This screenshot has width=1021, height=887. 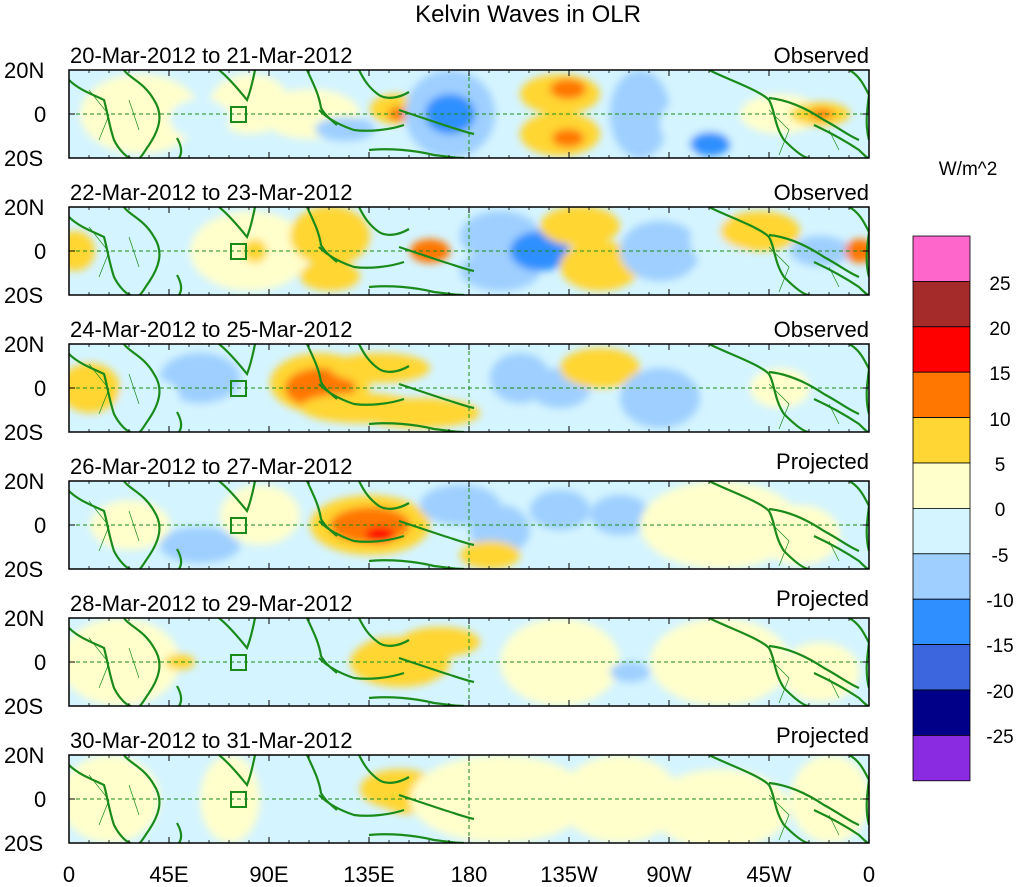 What do you see at coordinates (40, 799) in the screenshot?
I see `panel-6-ytick-0: 0` at bounding box center [40, 799].